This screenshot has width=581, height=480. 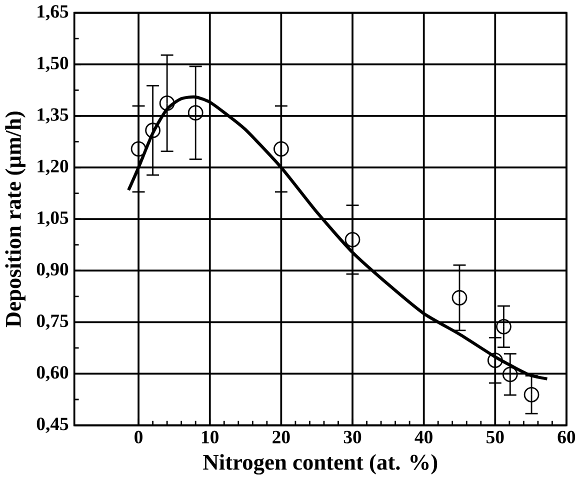 I want to click on y-tick-label: 0,75, so click(x=52, y=322).